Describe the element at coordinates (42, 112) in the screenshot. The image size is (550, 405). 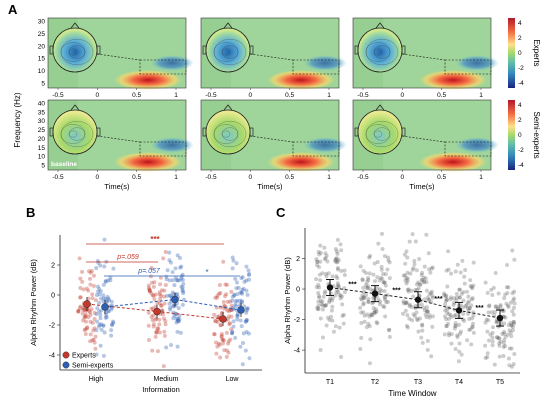
I see `y-tick-label: 35` at that location.